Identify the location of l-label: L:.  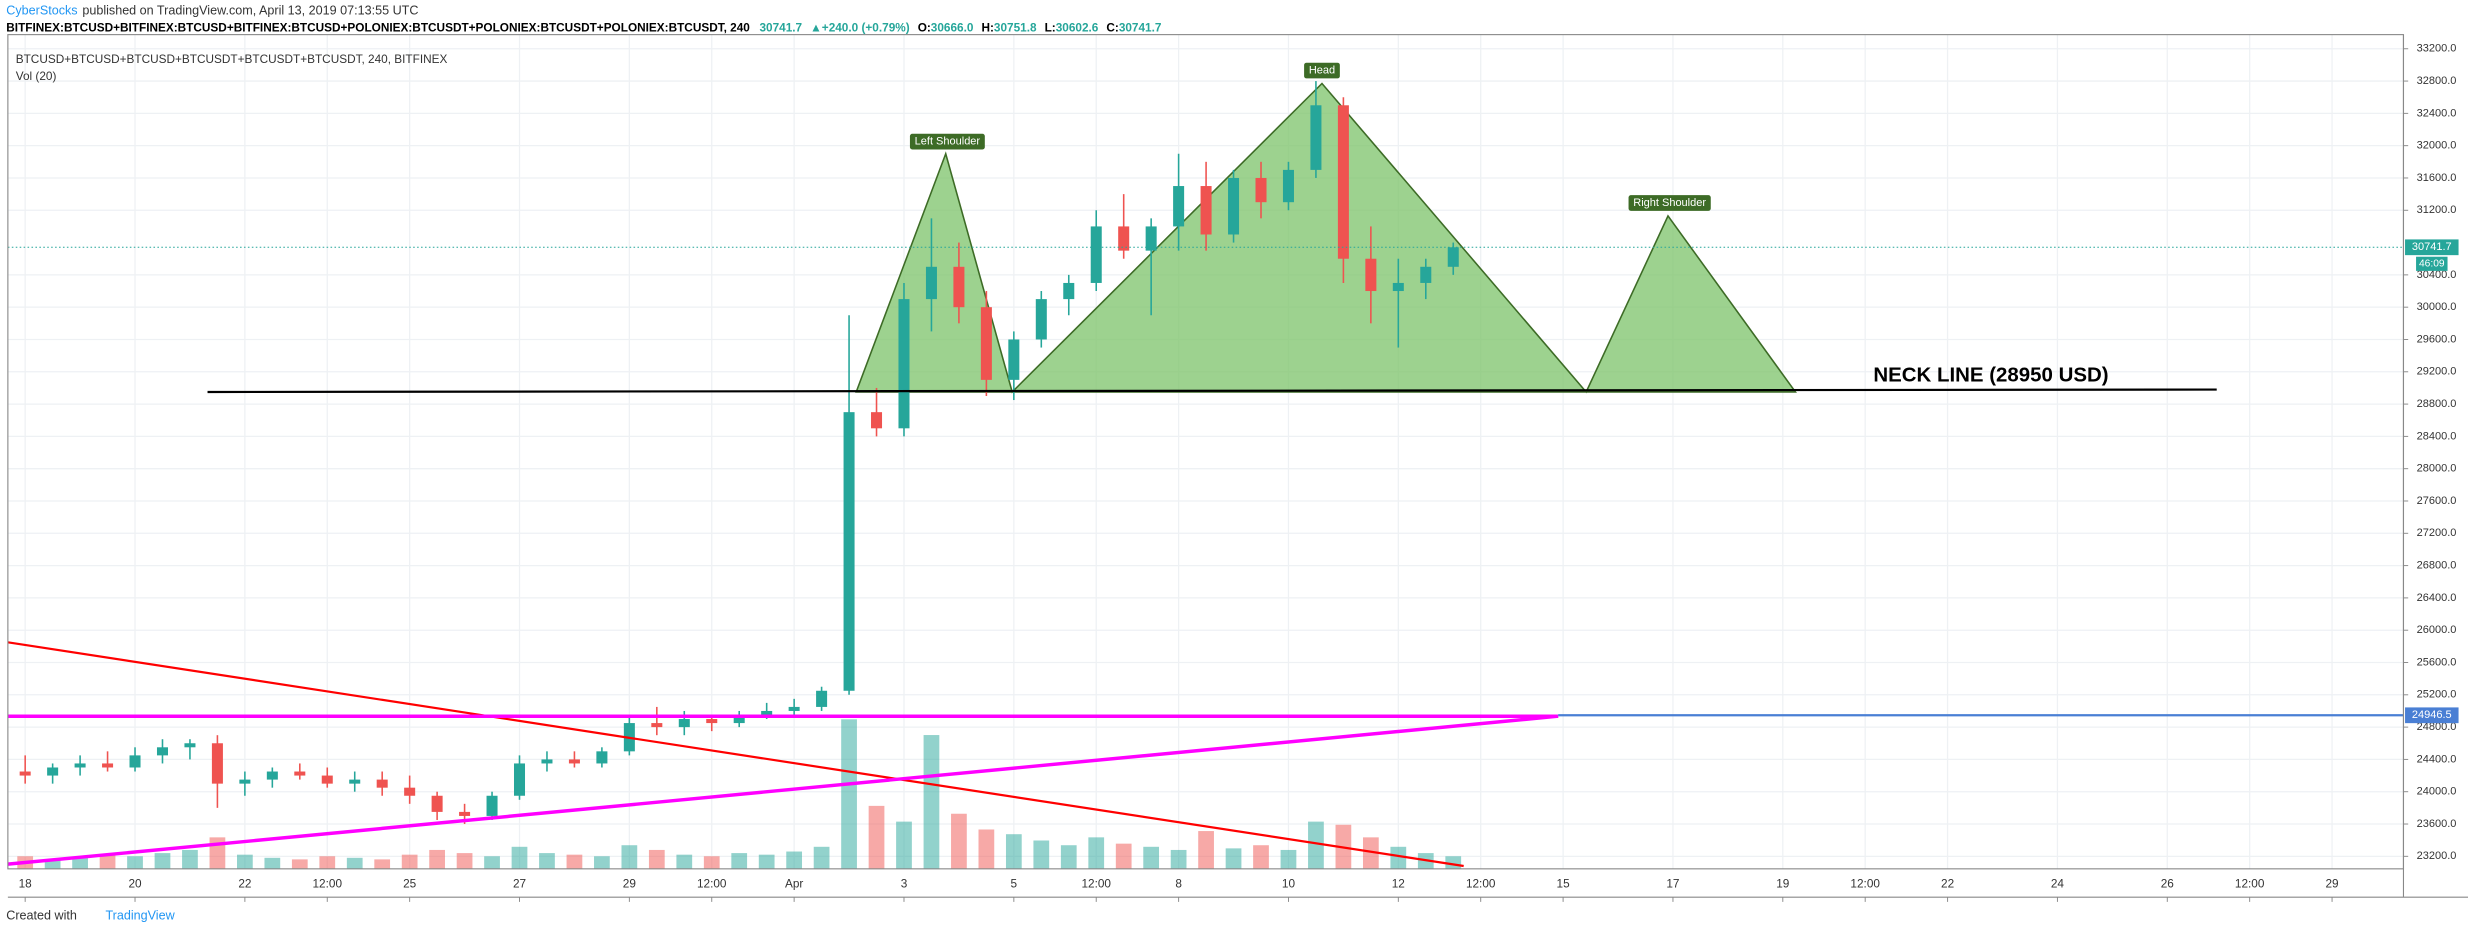
(1050, 27).